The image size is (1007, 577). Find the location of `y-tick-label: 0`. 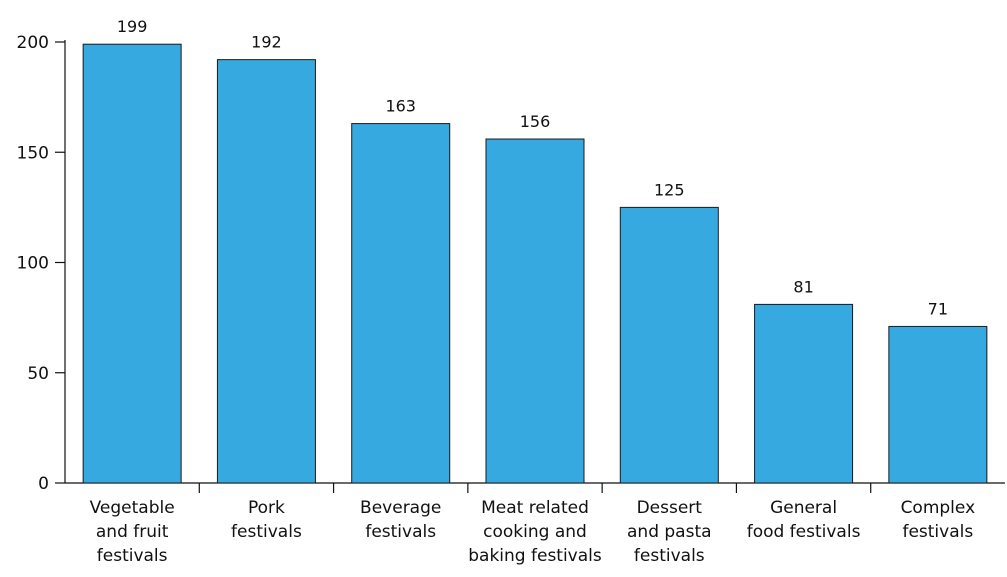

y-tick-label: 0 is located at coordinates (43, 484).